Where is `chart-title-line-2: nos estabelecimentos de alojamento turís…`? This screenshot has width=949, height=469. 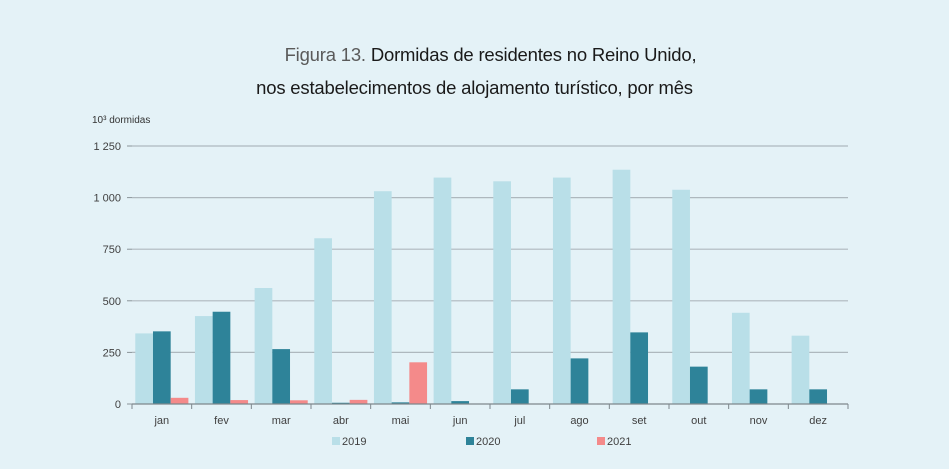 chart-title-line-2: nos estabelecimentos de alojamento turís… is located at coordinates (474, 87).